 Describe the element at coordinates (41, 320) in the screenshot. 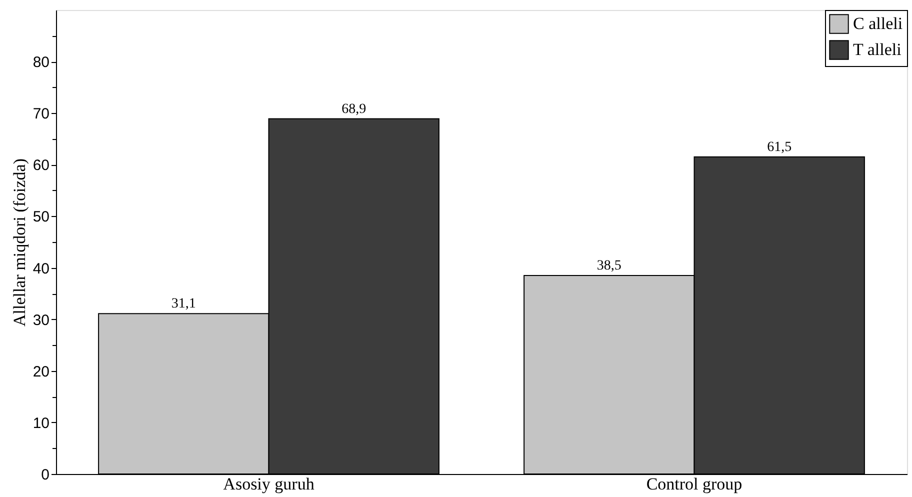

I see `y-tick-label: 30` at that location.